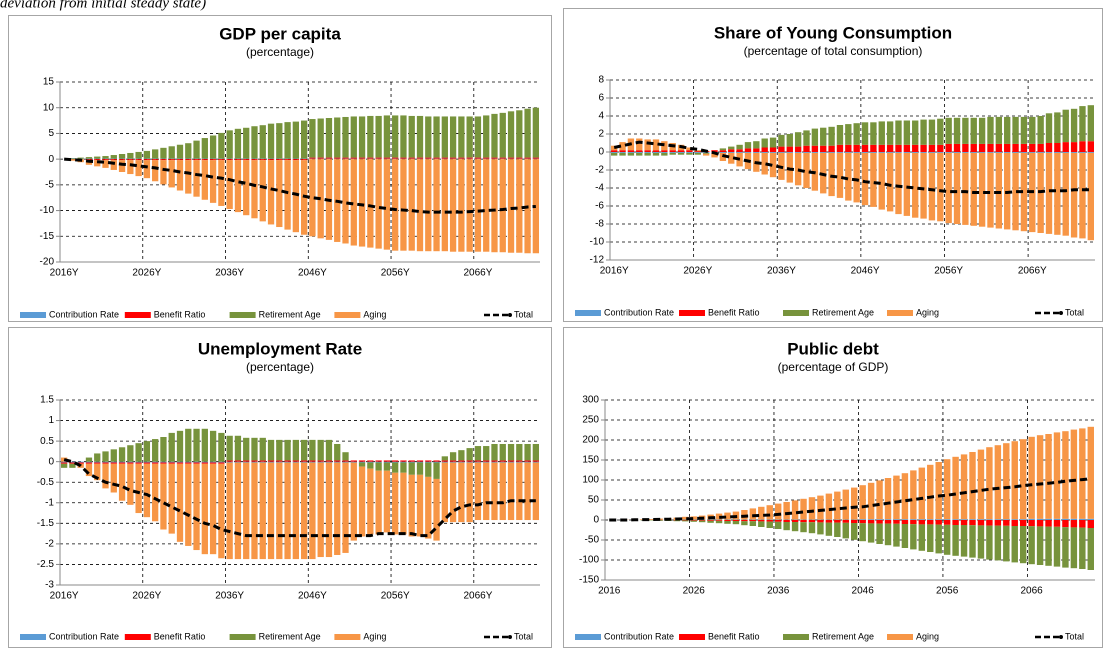 The image size is (1108, 648). What do you see at coordinates (47, 262) in the screenshot?
I see `y-tick-label: -20` at bounding box center [47, 262].